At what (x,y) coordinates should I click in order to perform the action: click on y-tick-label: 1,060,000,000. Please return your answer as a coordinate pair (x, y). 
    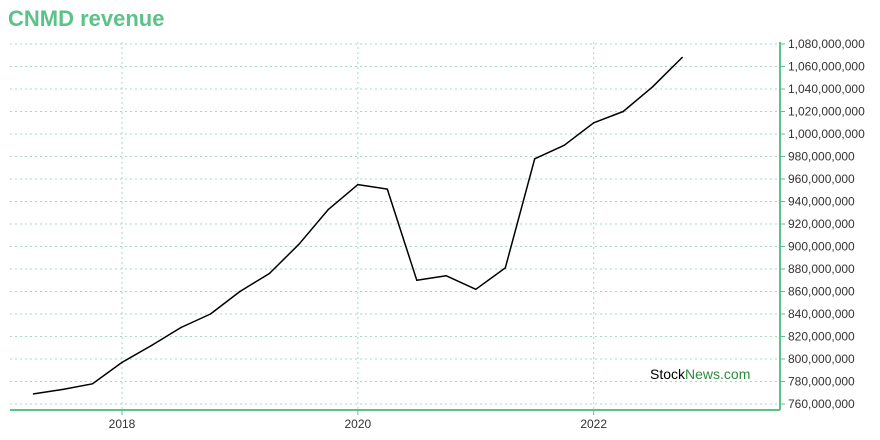
    Looking at the image, I should click on (826, 67).